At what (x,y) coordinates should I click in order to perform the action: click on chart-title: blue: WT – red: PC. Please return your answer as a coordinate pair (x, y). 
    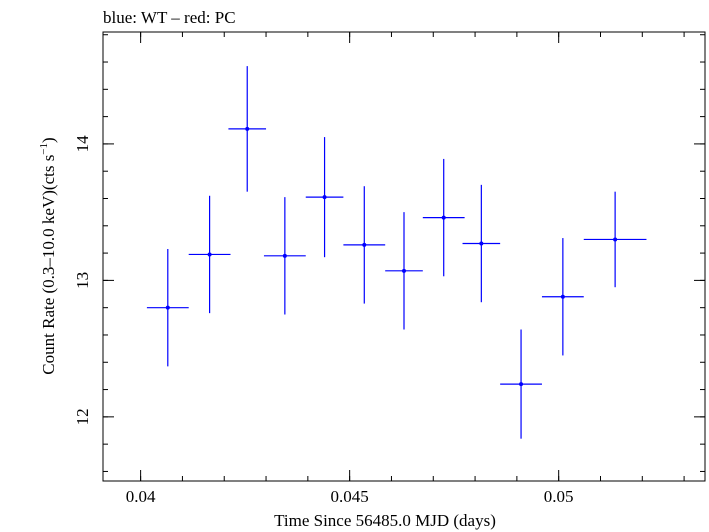
    Looking at the image, I should click on (169, 17).